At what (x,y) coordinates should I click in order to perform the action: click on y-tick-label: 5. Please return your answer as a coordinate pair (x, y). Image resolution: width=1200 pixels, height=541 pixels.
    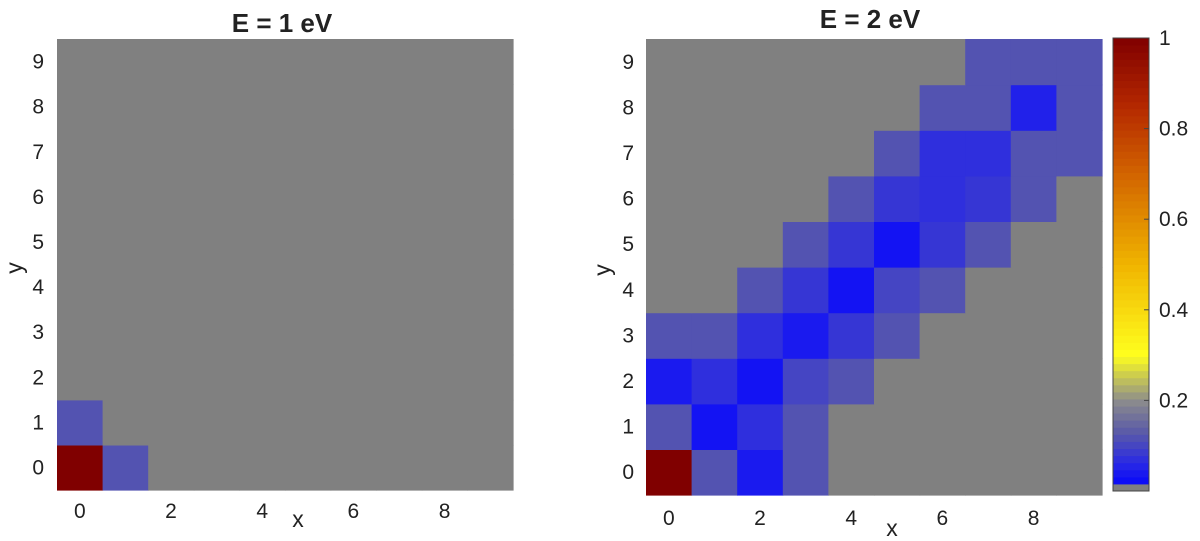
    Looking at the image, I should click on (38, 242).